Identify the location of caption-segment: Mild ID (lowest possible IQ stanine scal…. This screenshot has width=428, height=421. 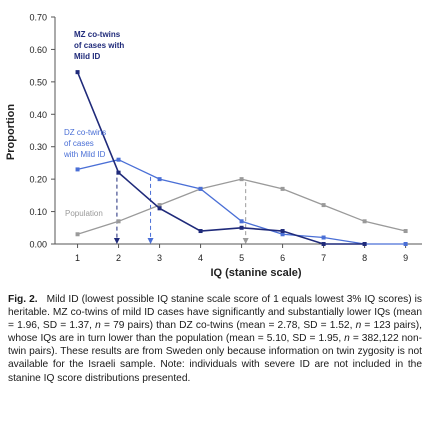
(215, 313).